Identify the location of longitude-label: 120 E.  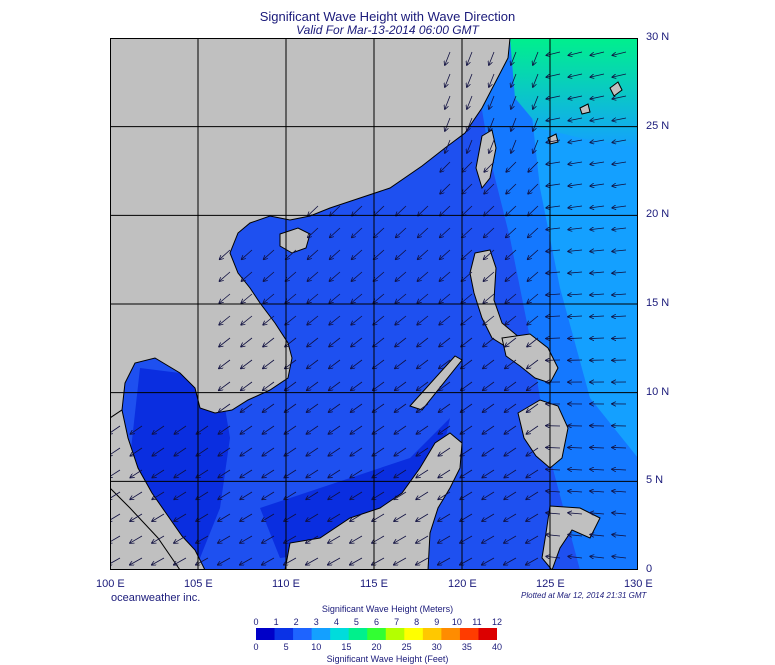
(462, 584).